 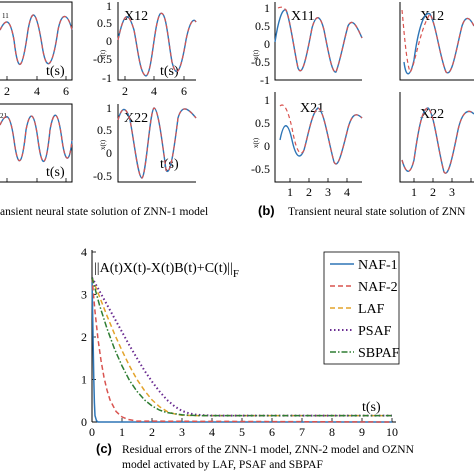 What do you see at coordinates (7, 91) in the screenshot?
I see `xtick-label-a-11-0: 2` at bounding box center [7, 91].